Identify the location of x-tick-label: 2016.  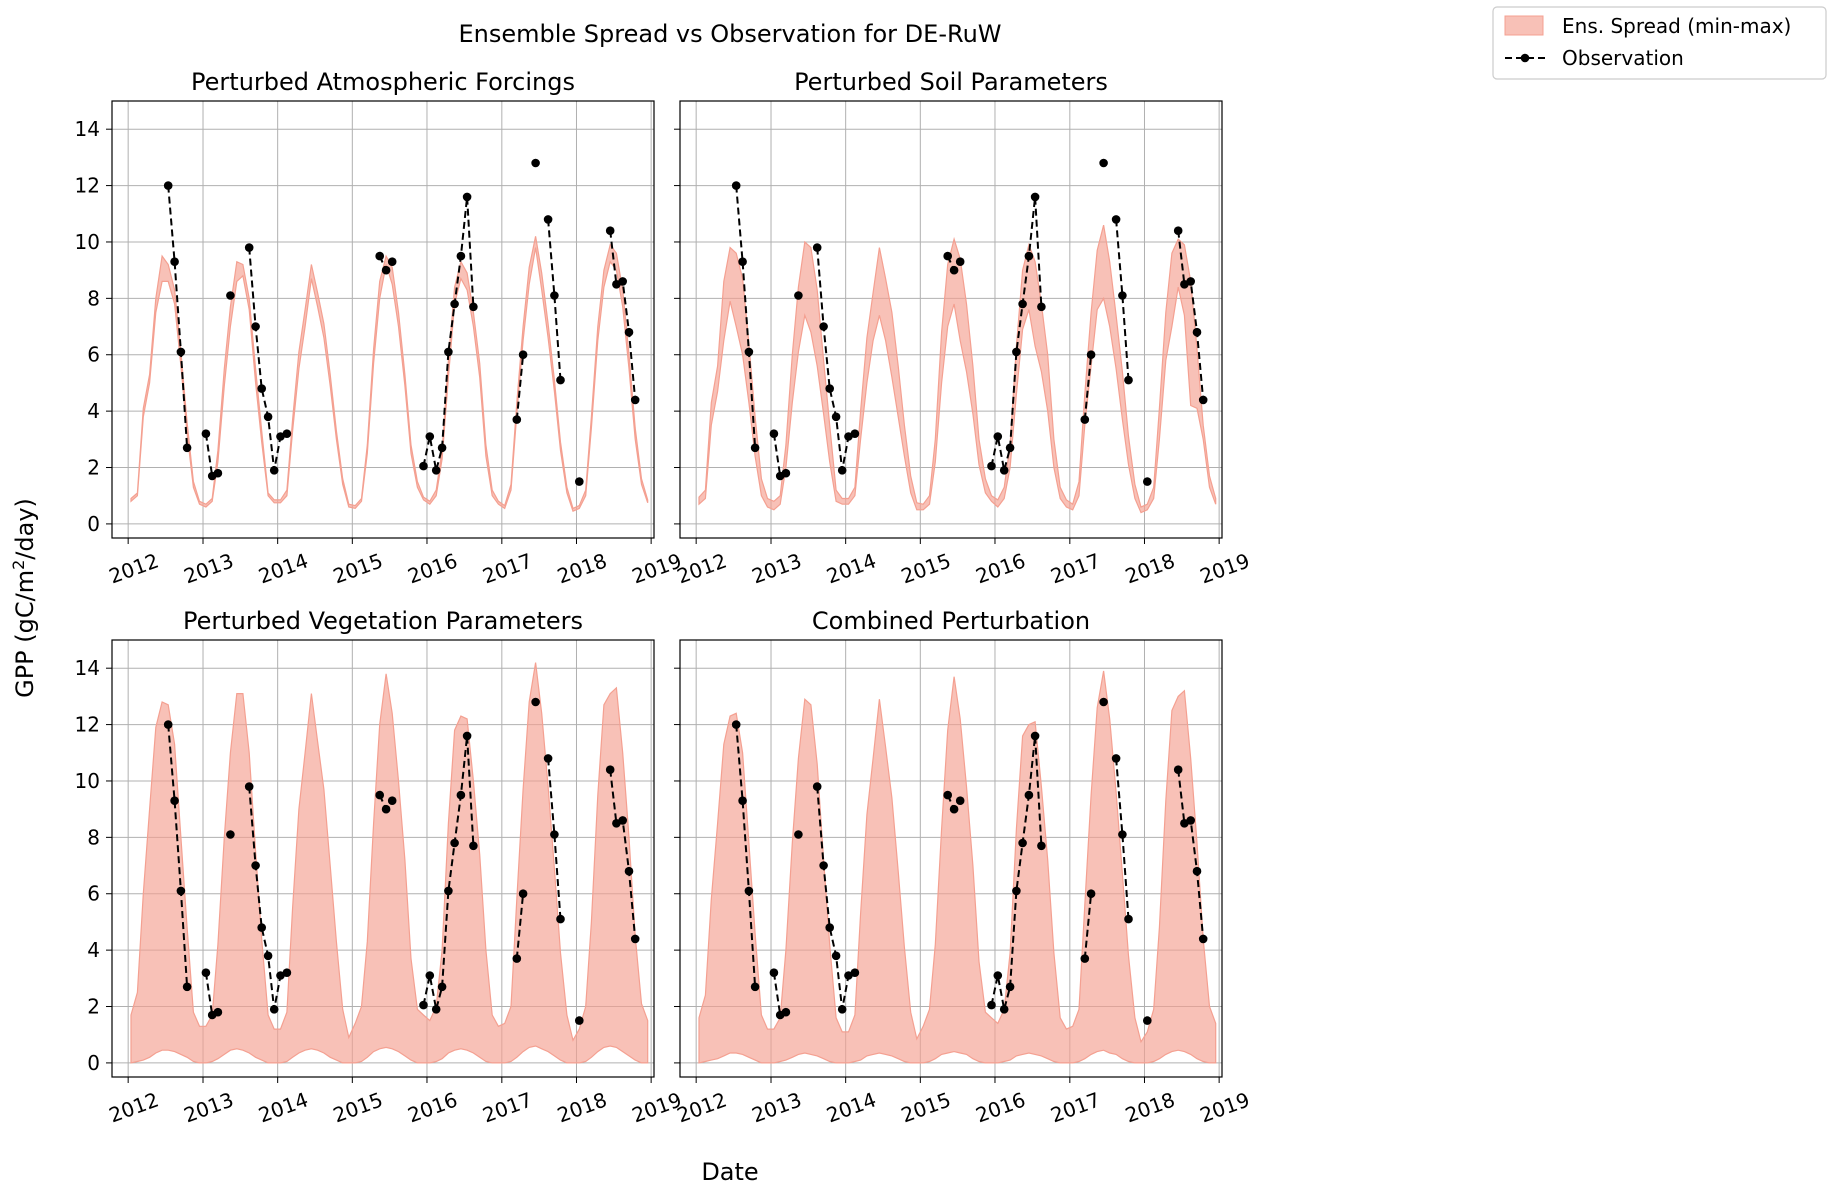
(1001, 1107).